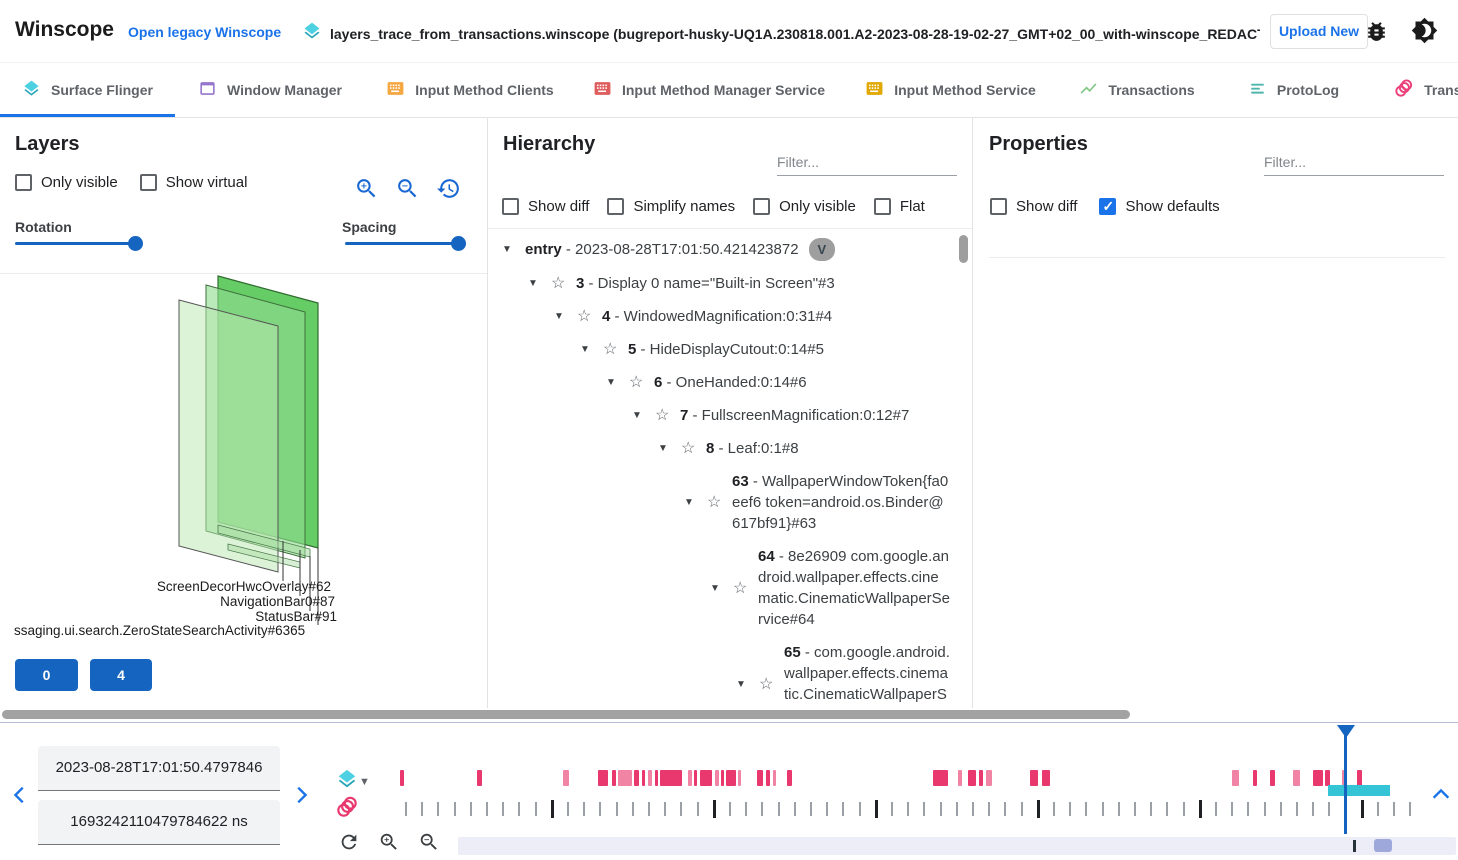 The image size is (1458, 860). What do you see at coordinates (1383, 845) in the screenshot?
I see `minimap-thumb` at bounding box center [1383, 845].